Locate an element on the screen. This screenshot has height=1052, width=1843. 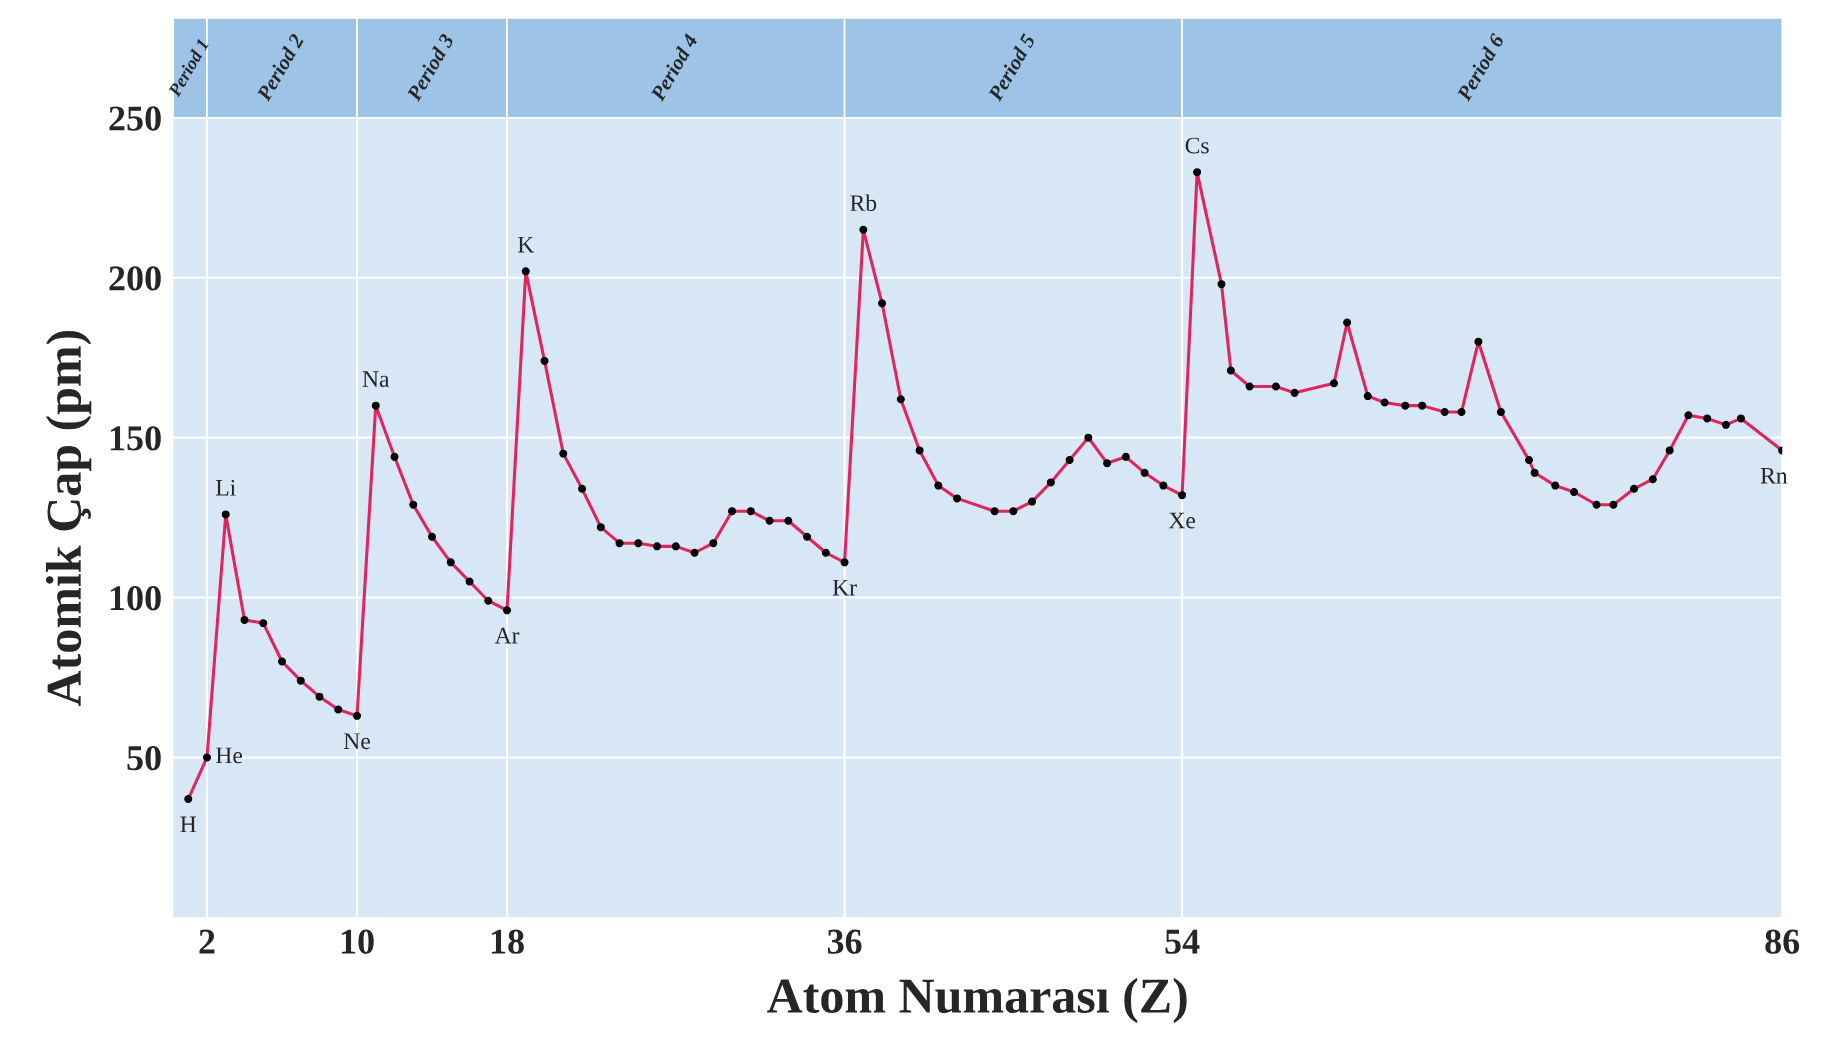
annotation: Ar is located at coordinates (507, 635).